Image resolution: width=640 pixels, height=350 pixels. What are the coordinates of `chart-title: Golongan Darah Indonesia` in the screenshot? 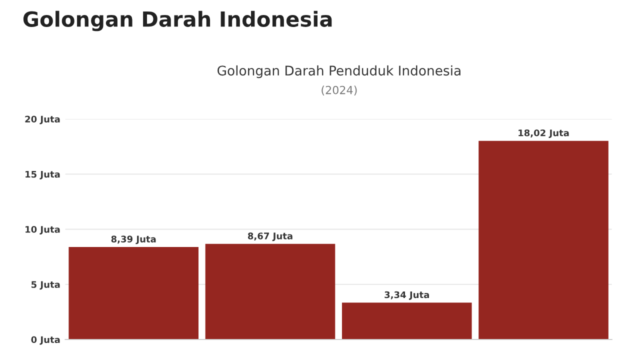 It's located at (177, 21).